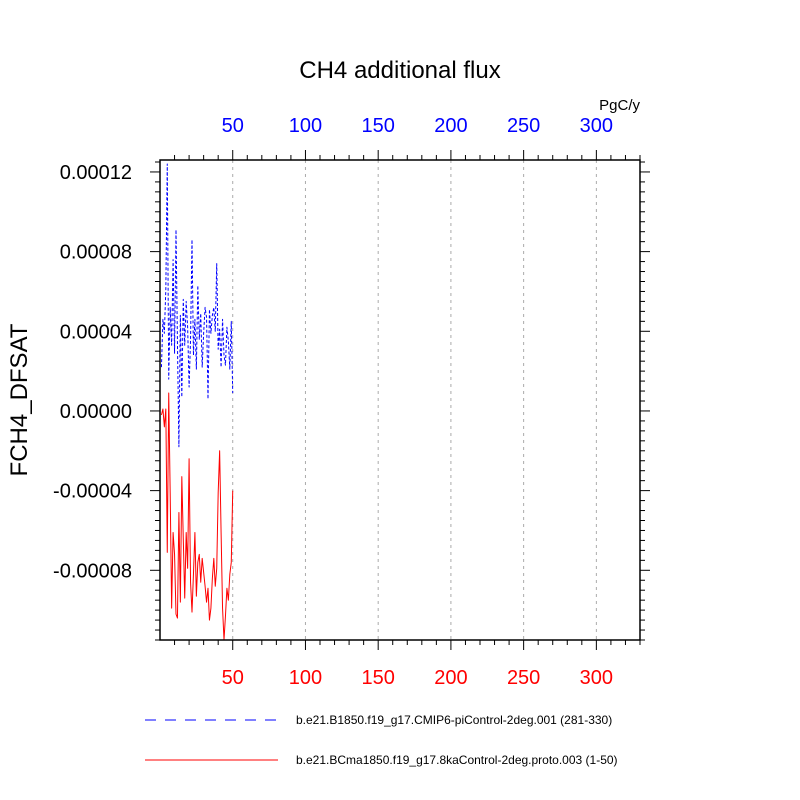 The image size is (800, 800). I want to click on y-tick-label: 0.00012, so click(96, 173).